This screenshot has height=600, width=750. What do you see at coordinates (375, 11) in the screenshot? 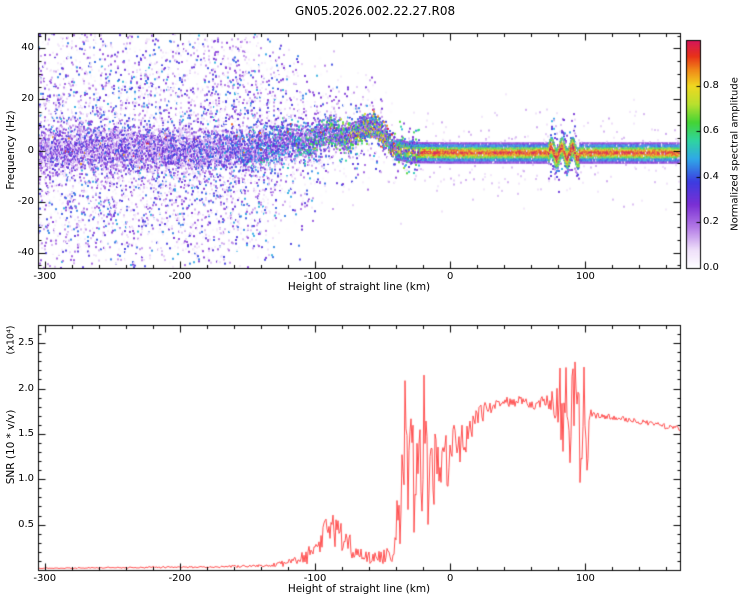
I see `figure-title: GN05.2026.002.22.27.R08` at bounding box center [375, 11].